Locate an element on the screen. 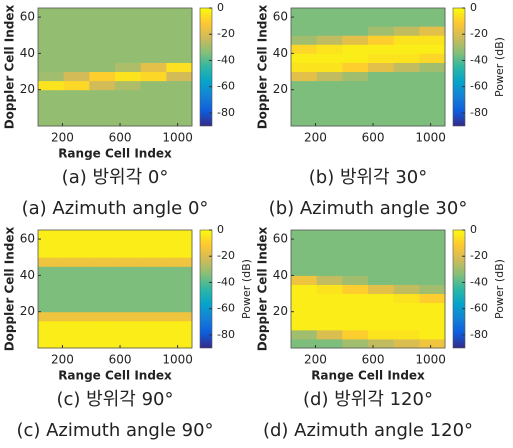 Image resolution: width=513 pixels, height=448 pixels. caption: (a) Azimuth angle 0° is located at coordinates (115, 208).